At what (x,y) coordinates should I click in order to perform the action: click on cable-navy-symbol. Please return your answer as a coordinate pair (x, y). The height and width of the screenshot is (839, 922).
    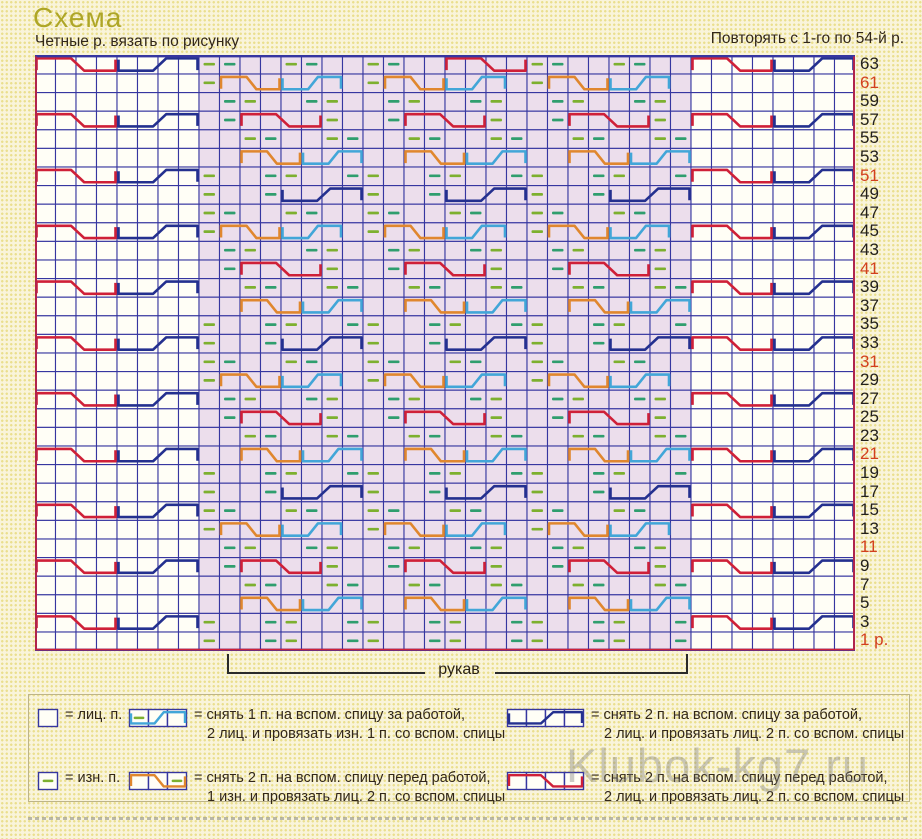
    Looking at the image, I should click on (545, 720).